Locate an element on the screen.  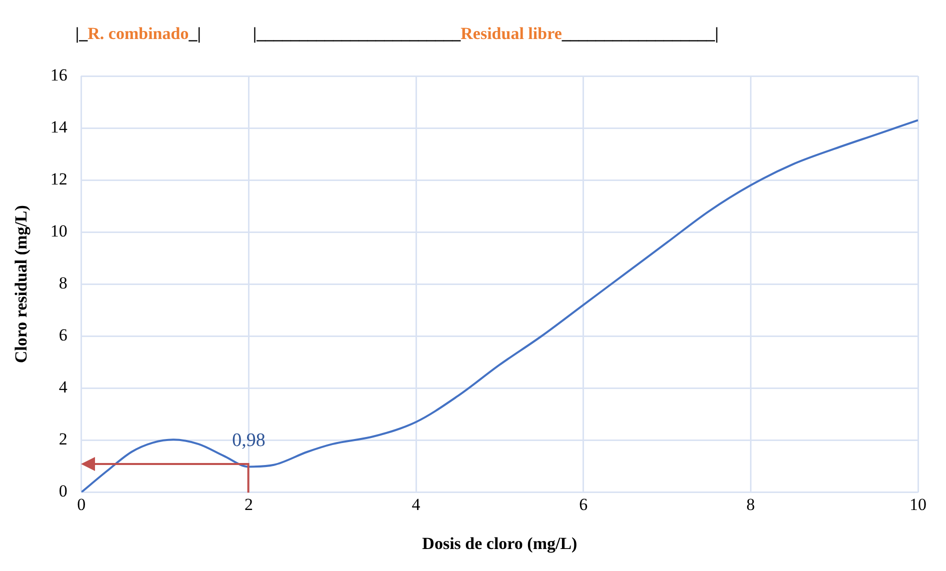
text: |________________________Residual libre__________________| is located at coordinates (485, 34).